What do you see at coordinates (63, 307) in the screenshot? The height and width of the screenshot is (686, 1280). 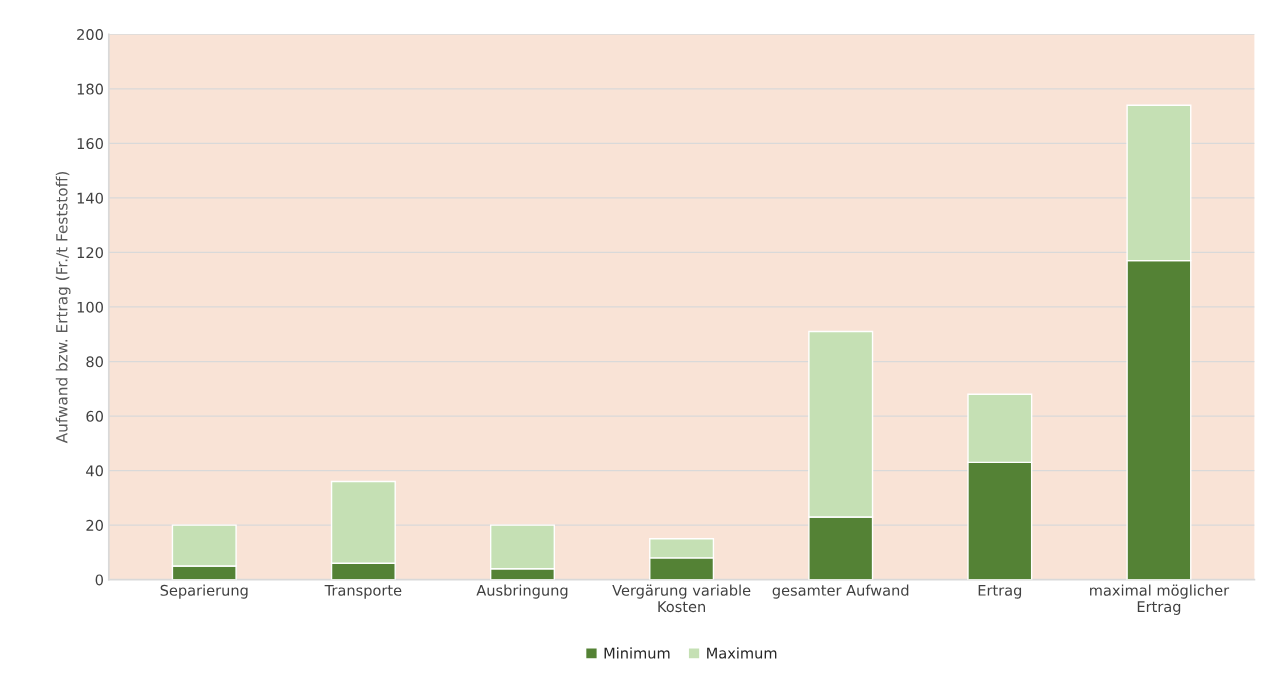 I see `y-axis-title: Aufwand bzw. Ertrag (Fr./t Feststoff)` at bounding box center [63, 307].